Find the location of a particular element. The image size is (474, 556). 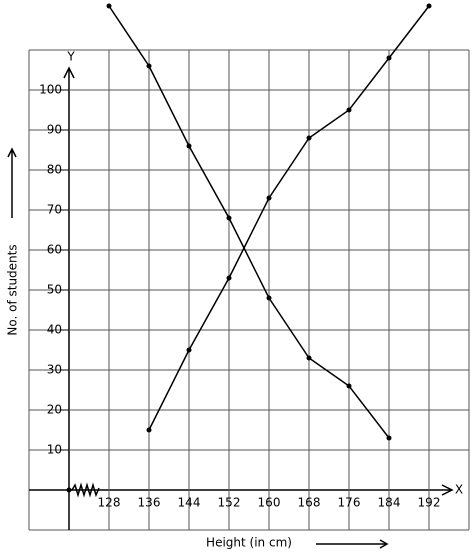

y-tick-label: 80 is located at coordinates (54, 170).